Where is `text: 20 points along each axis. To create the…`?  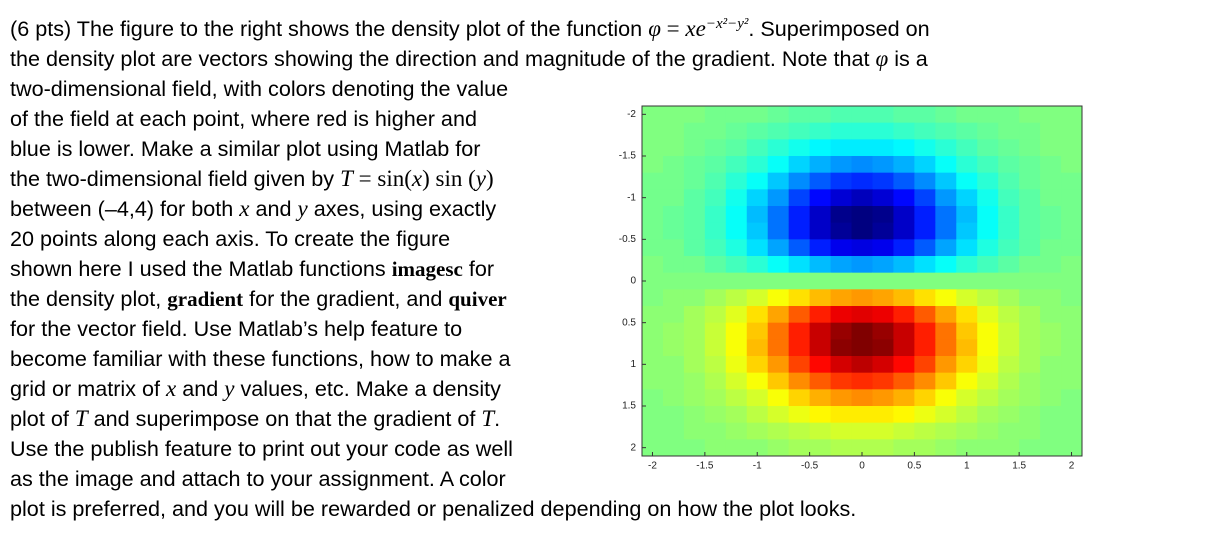
text: 20 points along each axis. To create the… is located at coordinates (230, 238).